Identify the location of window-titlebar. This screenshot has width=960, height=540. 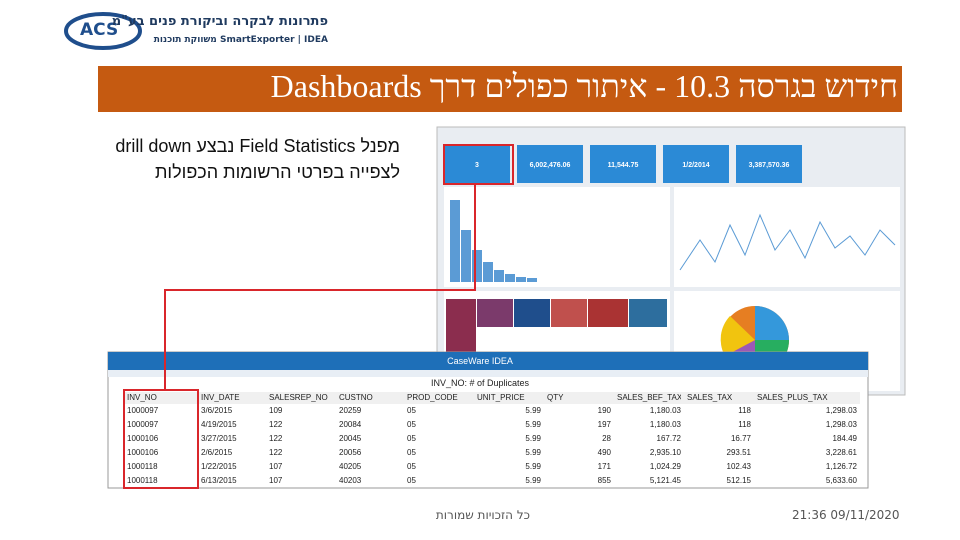
(488, 361).